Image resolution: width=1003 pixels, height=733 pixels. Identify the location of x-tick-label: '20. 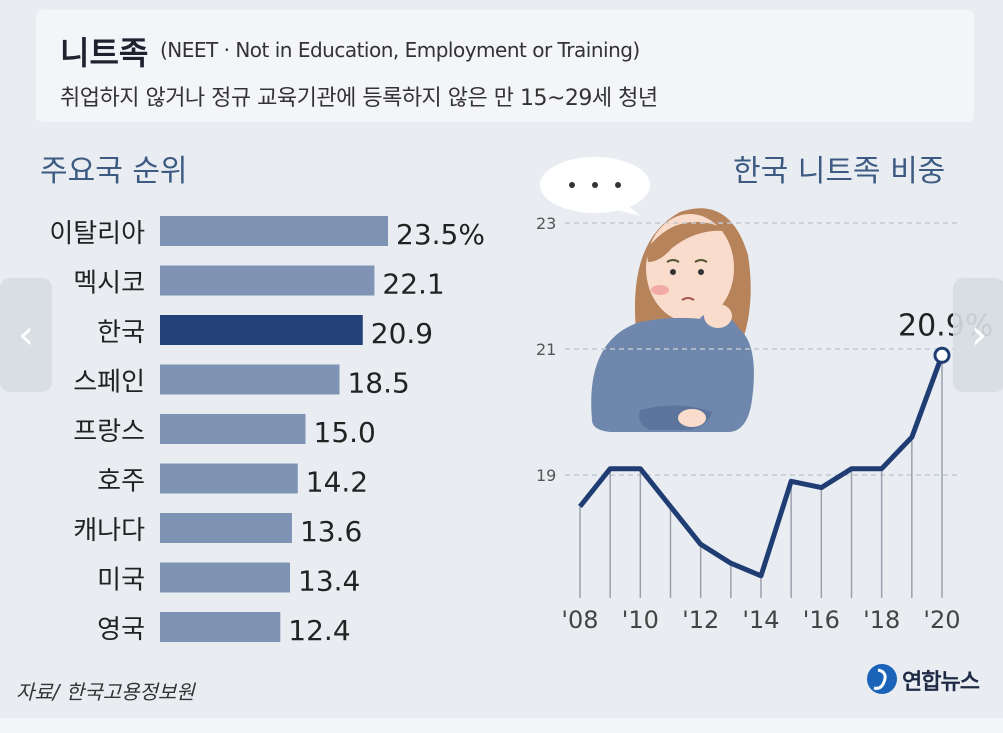
(941, 620).